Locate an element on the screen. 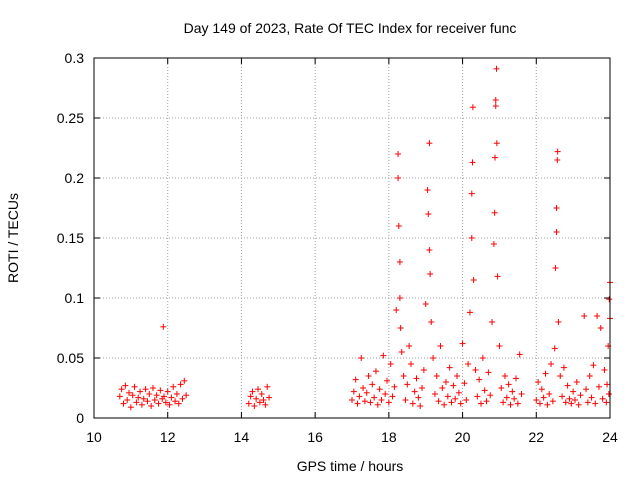 Image resolution: width=640 pixels, height=480 pixels. y-tick-label: 0.25 is located at coordinates (70, 118).